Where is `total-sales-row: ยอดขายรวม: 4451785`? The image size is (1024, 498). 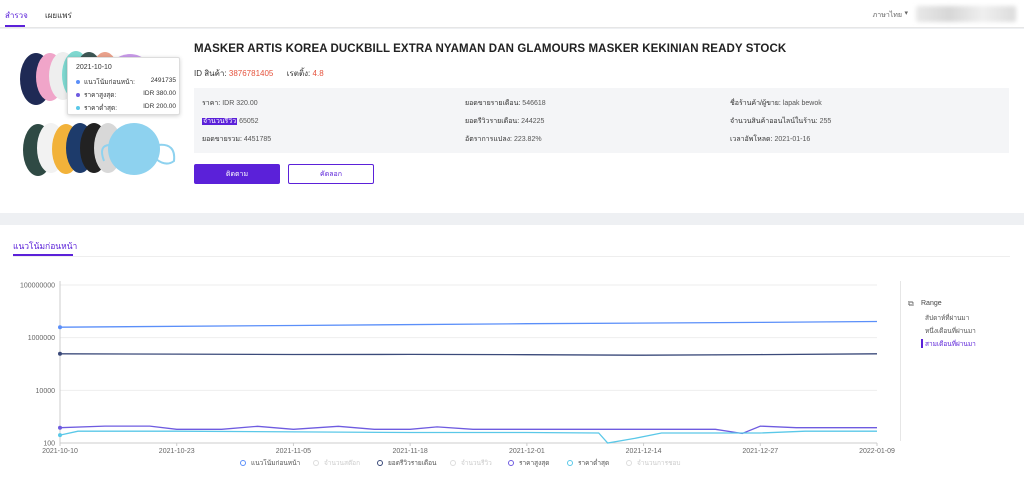
total-sales-row: ยอดขายรวม: 4451785 is located at coordinates (237, 139).